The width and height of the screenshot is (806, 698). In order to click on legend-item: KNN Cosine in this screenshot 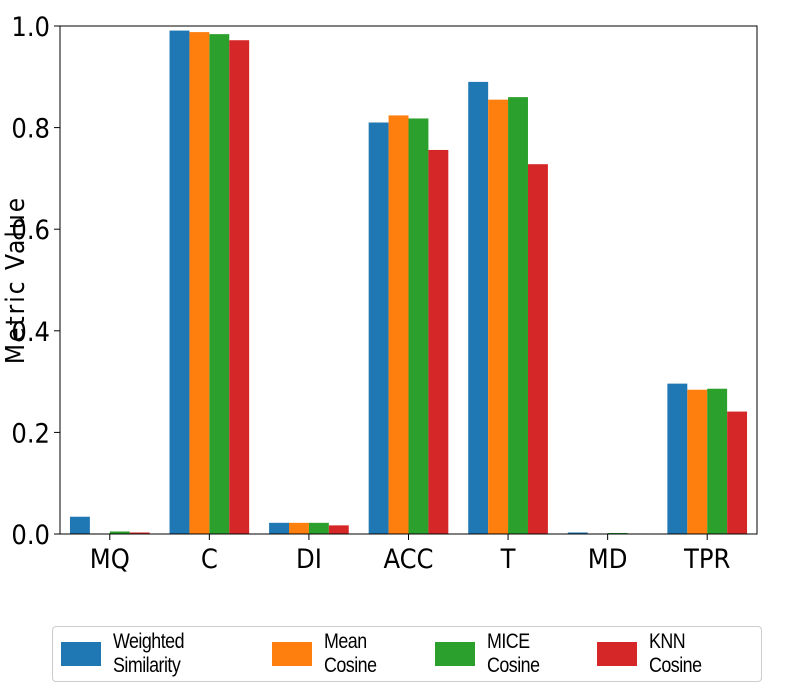, I will do `click(675, 654)`.